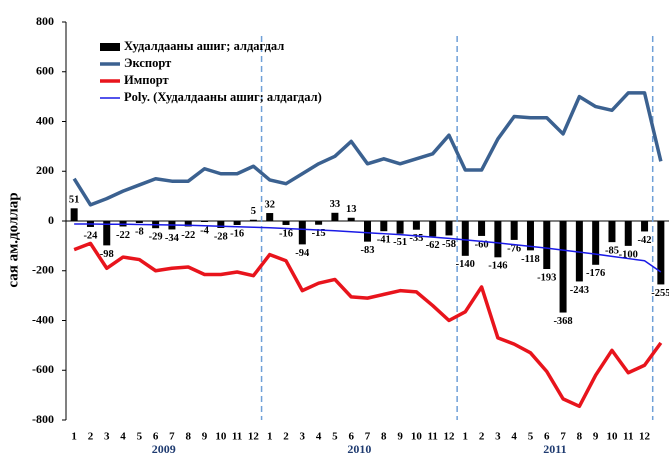 This screenshot has height=459, width=669. What do you see at coordinates (43, 319) in the screenshot?
I see `y-tick-label: -400` at bounding box center [43, 319].